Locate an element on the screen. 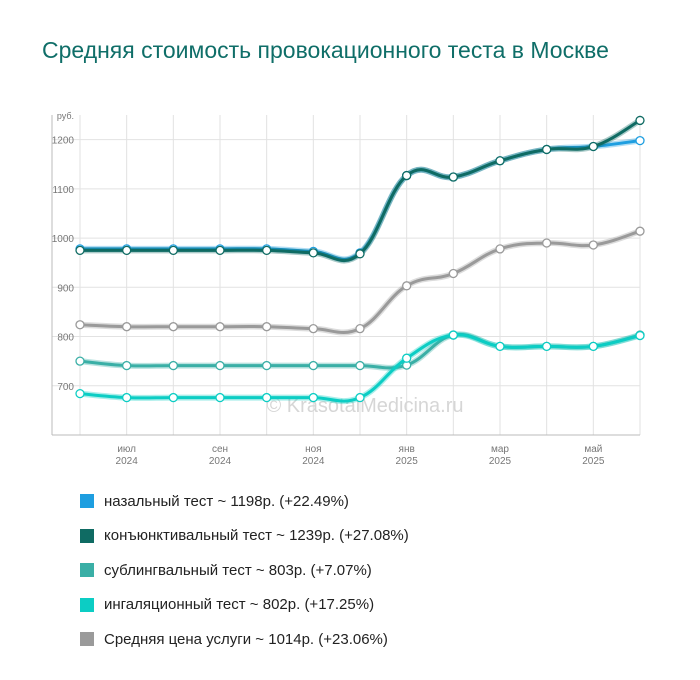 The image size is (700, 680). legend-item: ингаляционный тест ~ 802р. (+17.25%) is located at coordinates (244, 605).